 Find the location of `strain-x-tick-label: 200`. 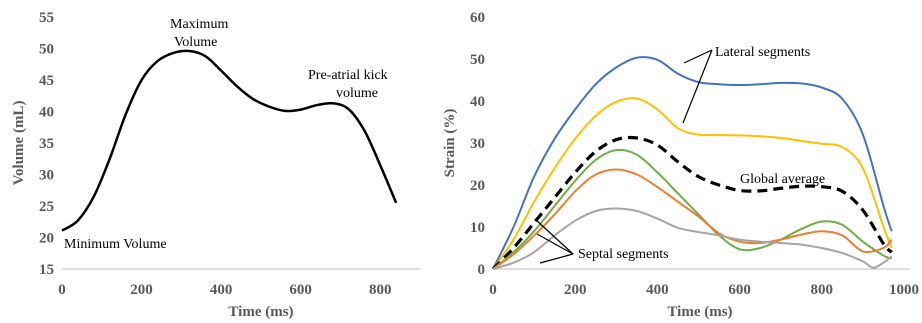

strain-x-tick-label: 200 is located at coordinates (575, 290).